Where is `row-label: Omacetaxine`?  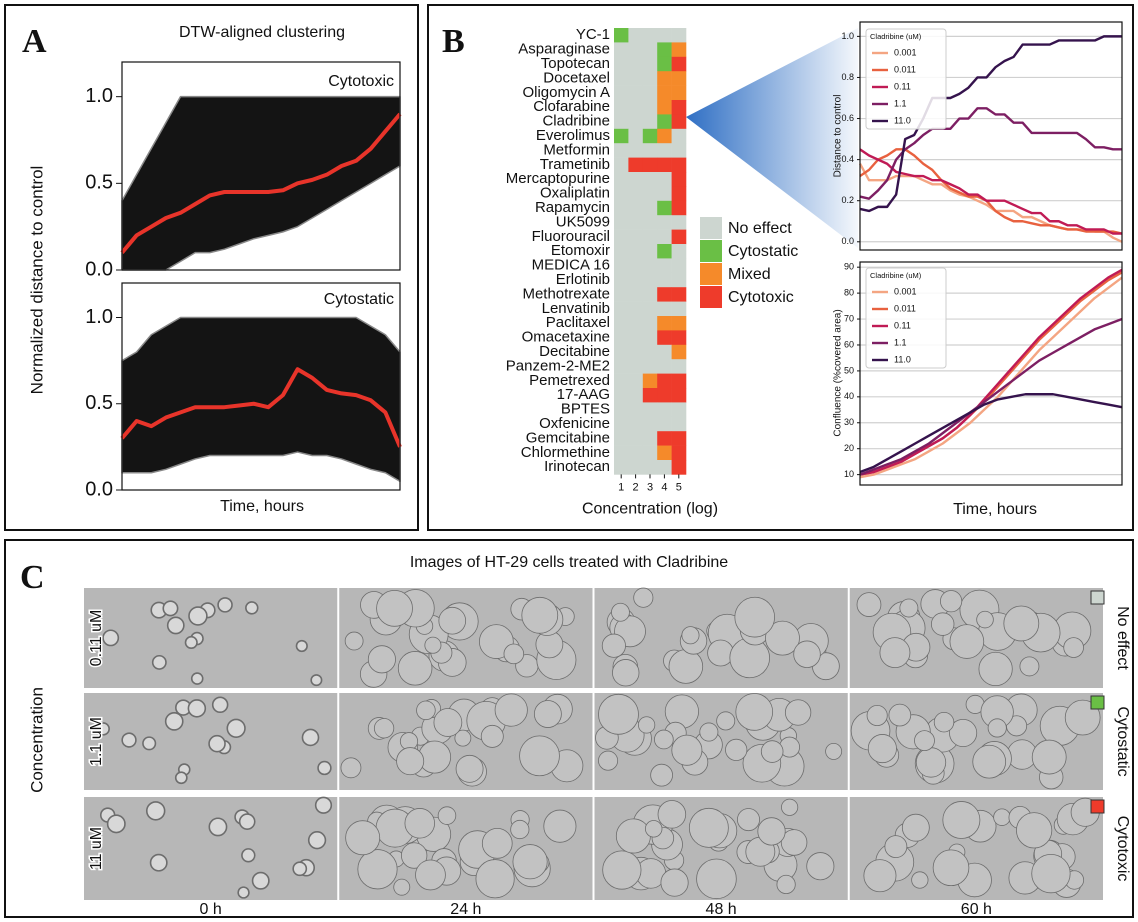 row-label: Omacetaxine is located at coordinates (566, 337).